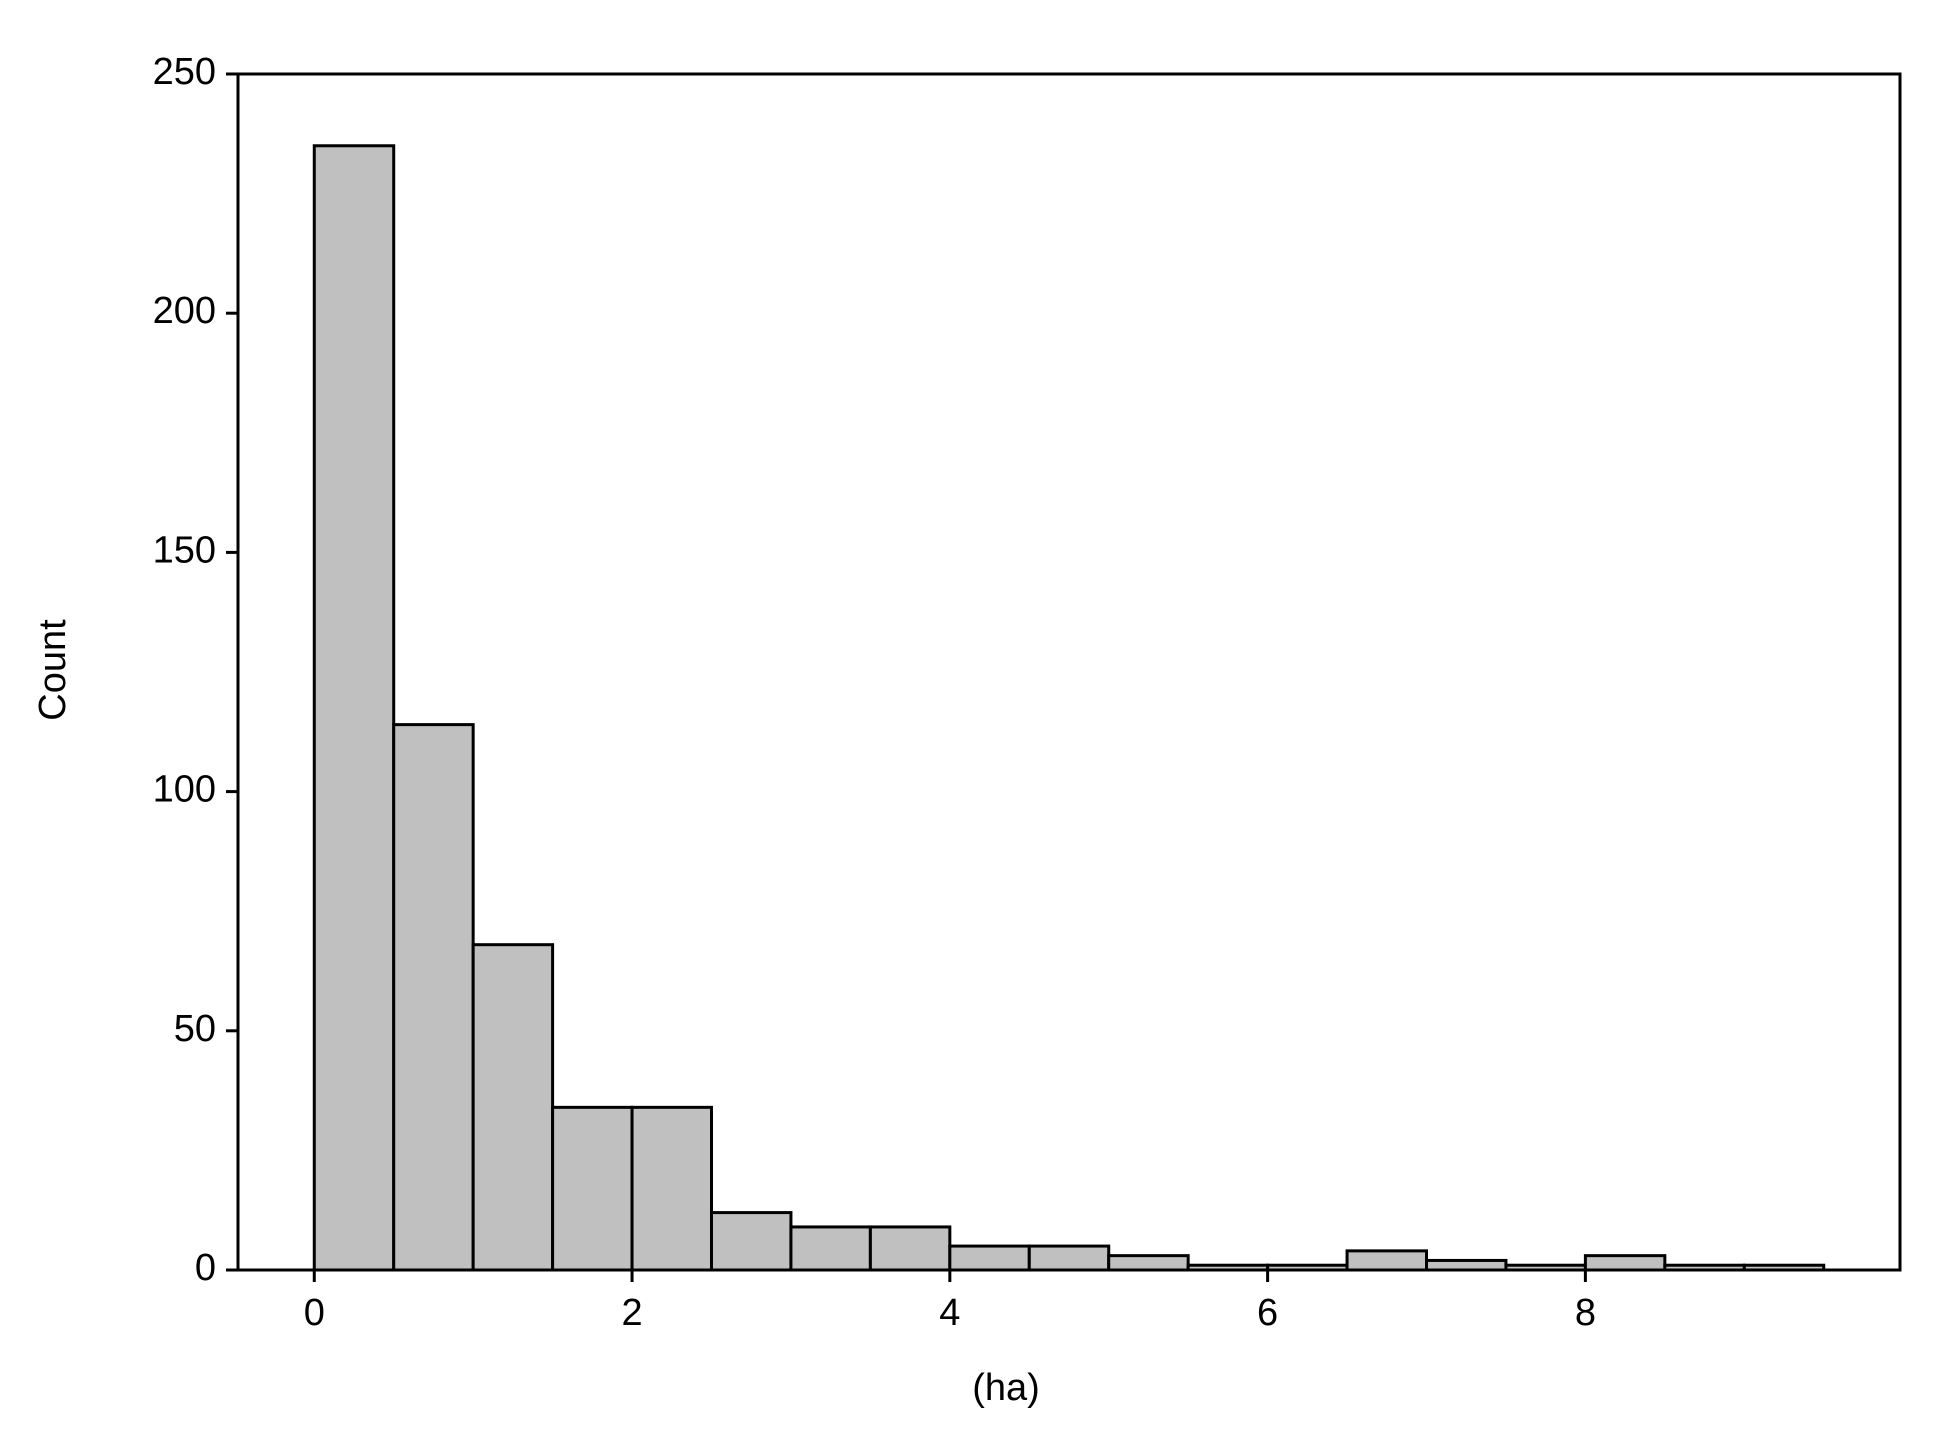 The image size is (1937, 1436). I want to click on y-axis-label: Count, so click(53, 670).